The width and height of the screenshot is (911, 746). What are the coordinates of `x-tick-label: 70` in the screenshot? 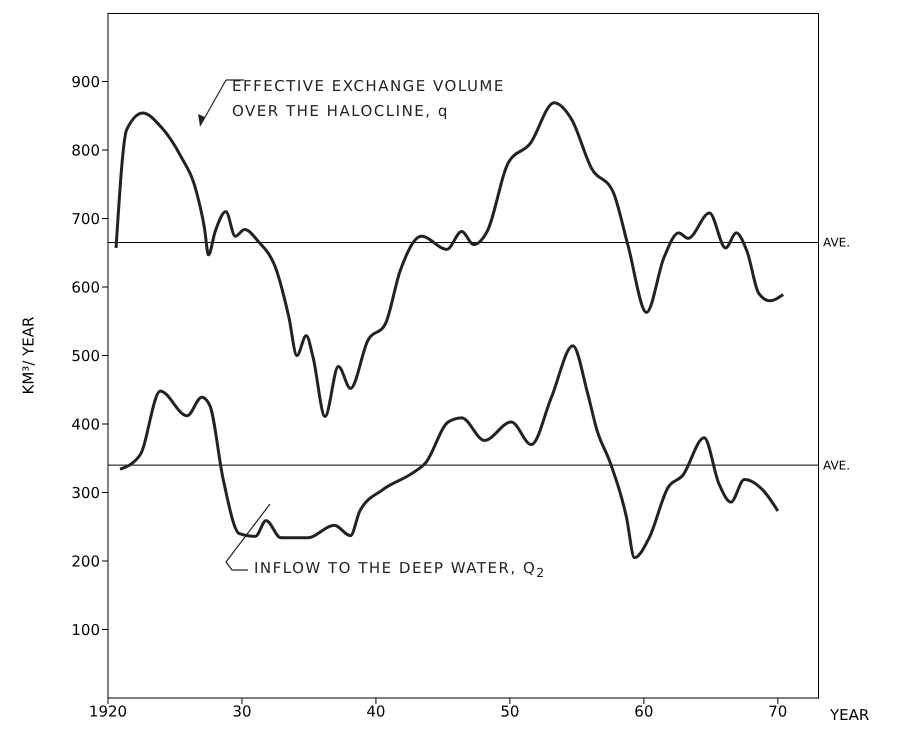 It's located at (778, 711).